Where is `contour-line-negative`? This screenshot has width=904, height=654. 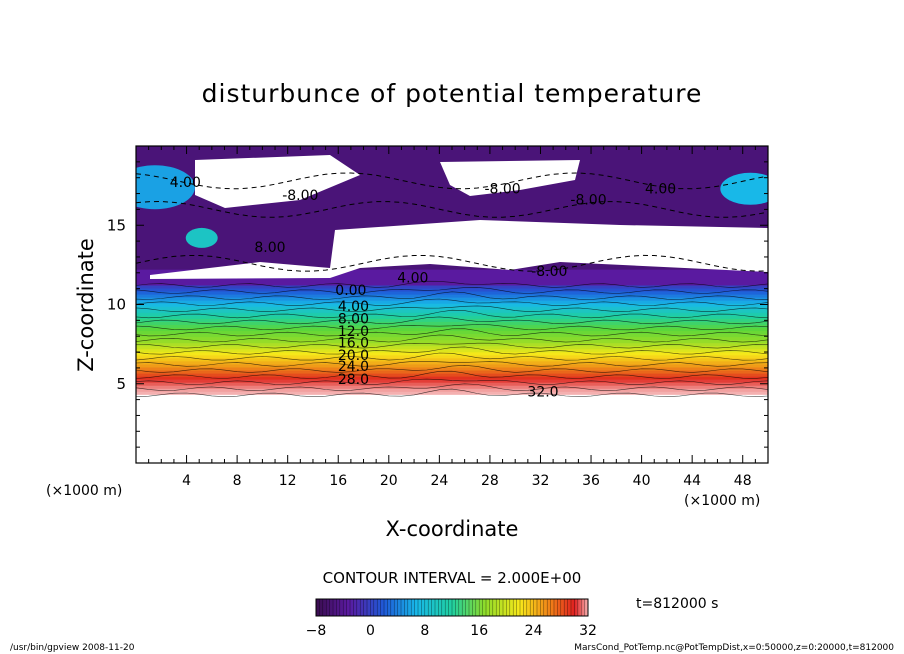 contour-line-negative is located at coordinates (452, 263).